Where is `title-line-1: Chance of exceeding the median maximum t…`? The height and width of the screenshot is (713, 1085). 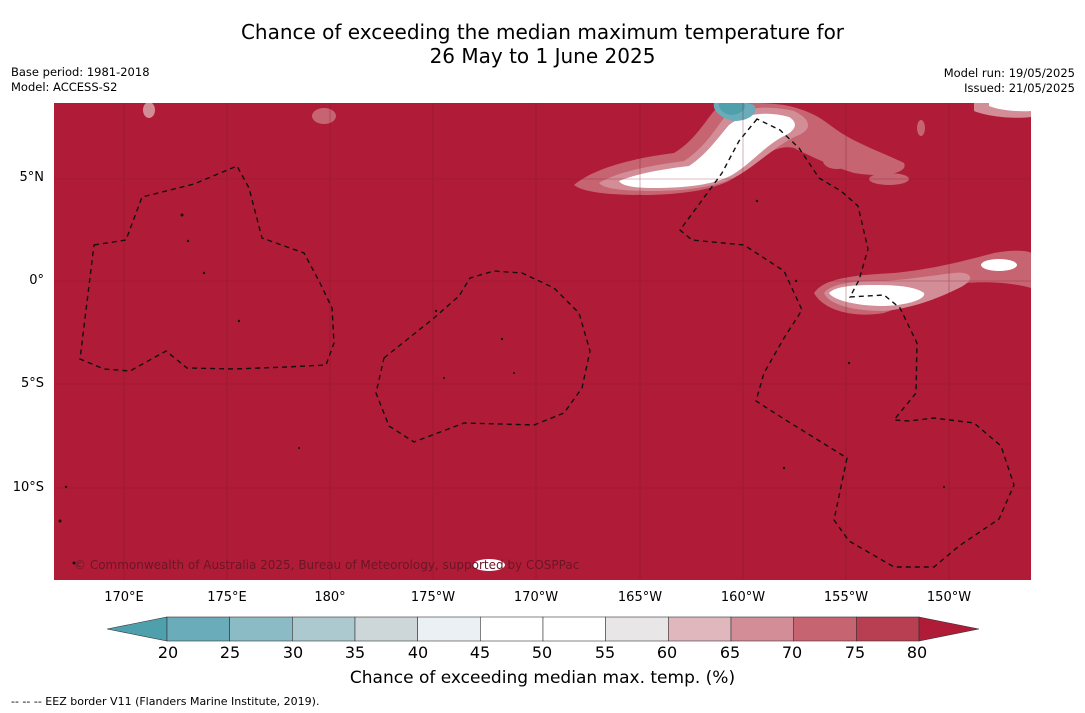 title-line-1: Chance of exceeding the median maximum t… is located at coordinates (542, 32).